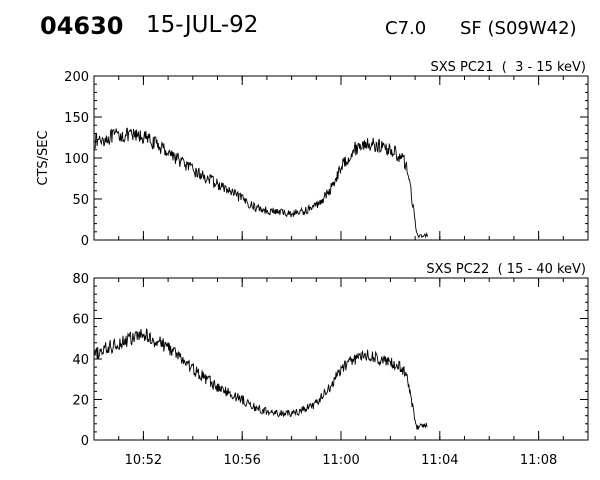 Image resolution: width=600 pixels, height=480 pixels. What do you see at coordinates (80, 279) in the screenshot?
I see `panel2-ytick-label: 80` at bounding box center [80, 279].